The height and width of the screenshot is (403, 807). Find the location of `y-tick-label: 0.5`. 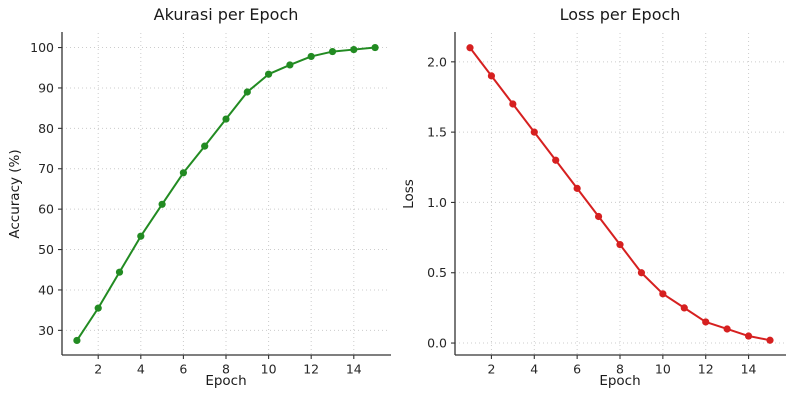

y-tick-label: 0.5 is located at coordinates (437, 272).